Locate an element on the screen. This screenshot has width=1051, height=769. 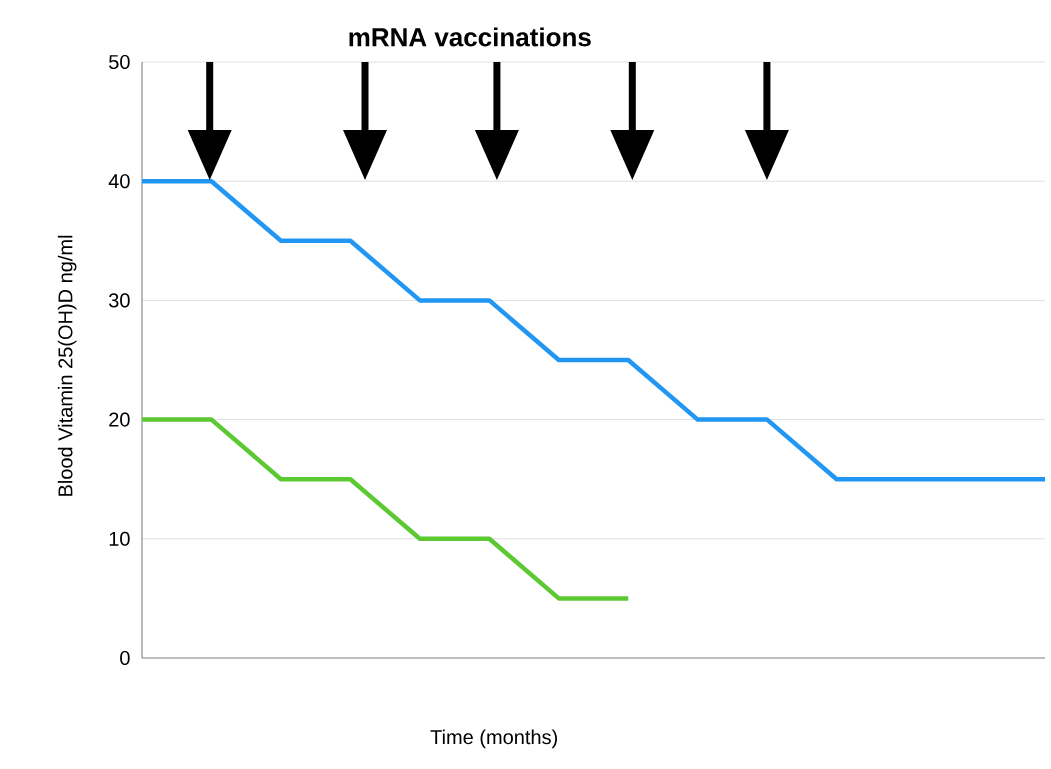
y-tick-label: 20 is located at coordinates (119, 419).